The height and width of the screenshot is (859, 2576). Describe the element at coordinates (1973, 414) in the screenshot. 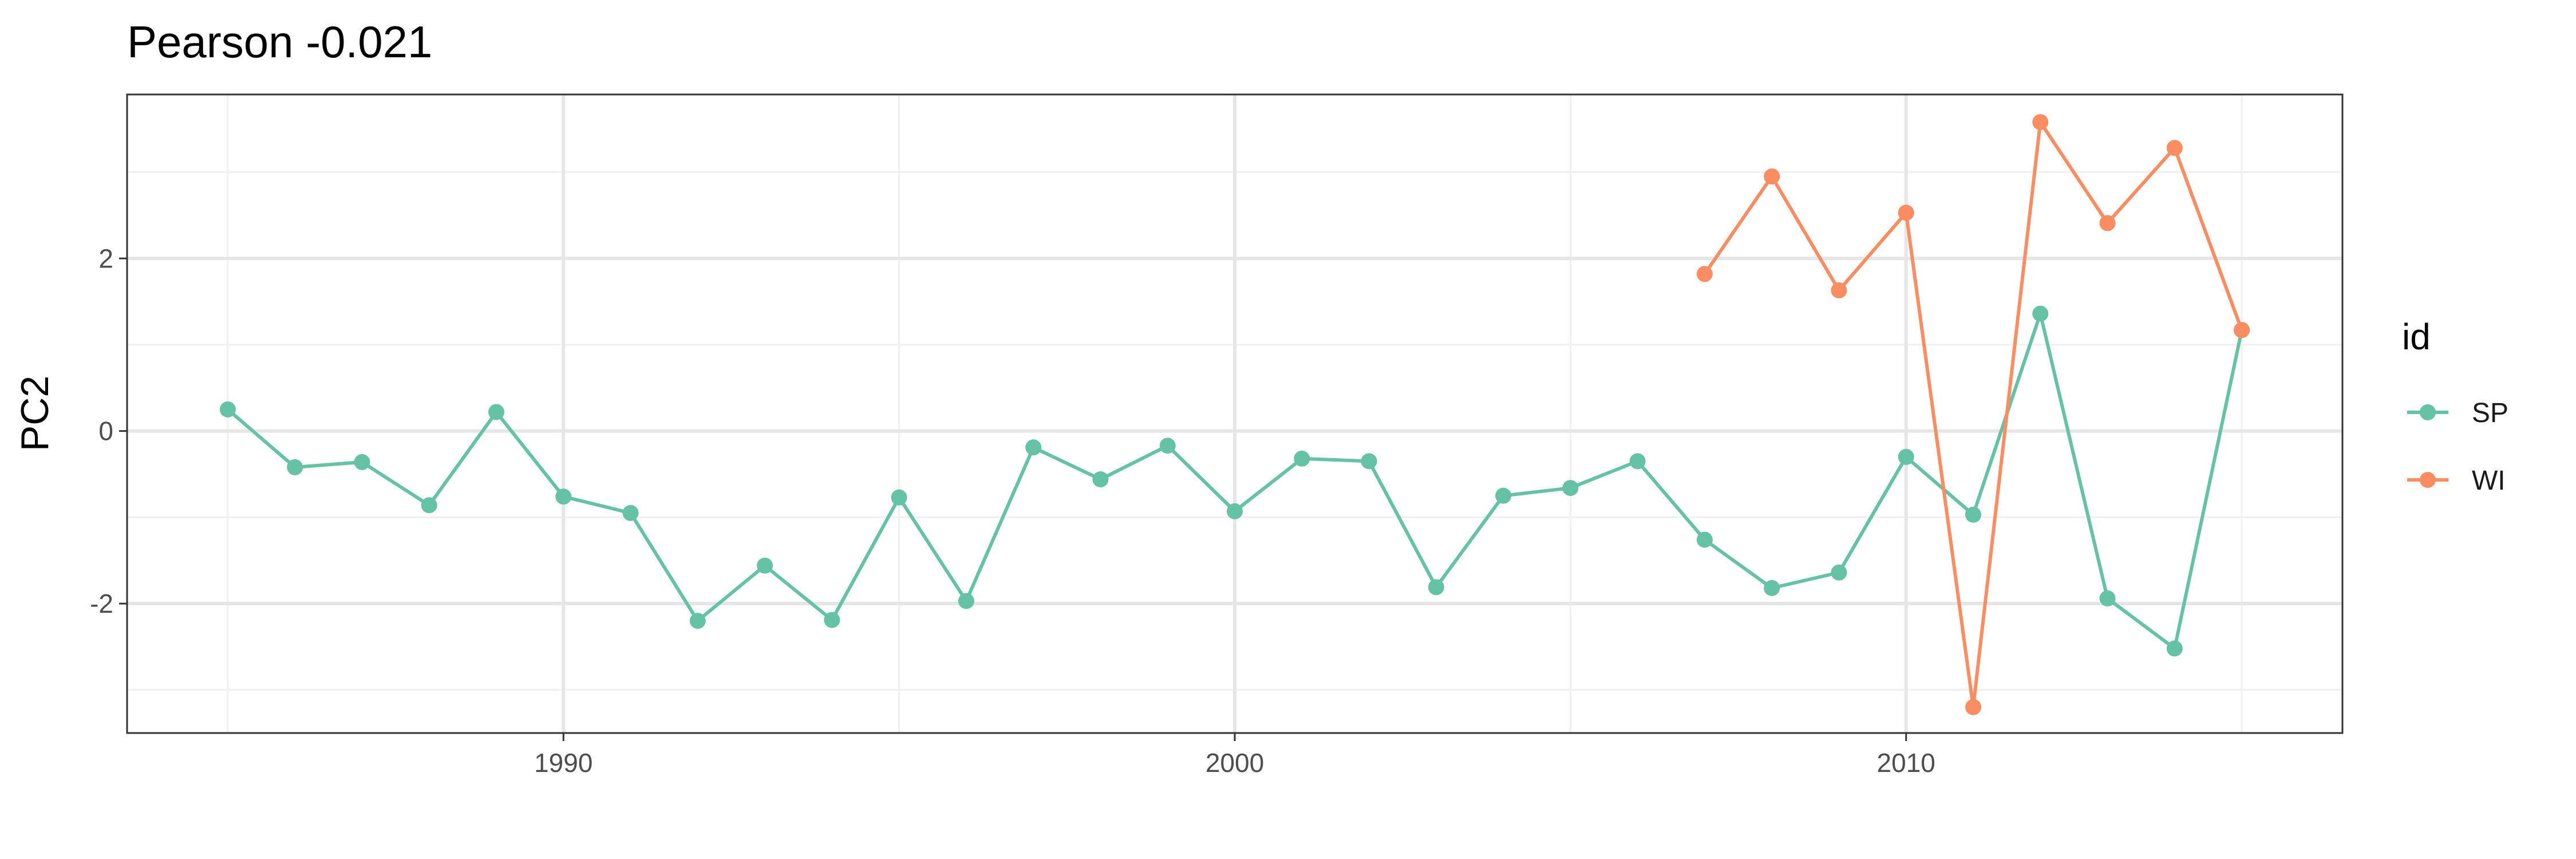

I see `series-line-wi` at that location.